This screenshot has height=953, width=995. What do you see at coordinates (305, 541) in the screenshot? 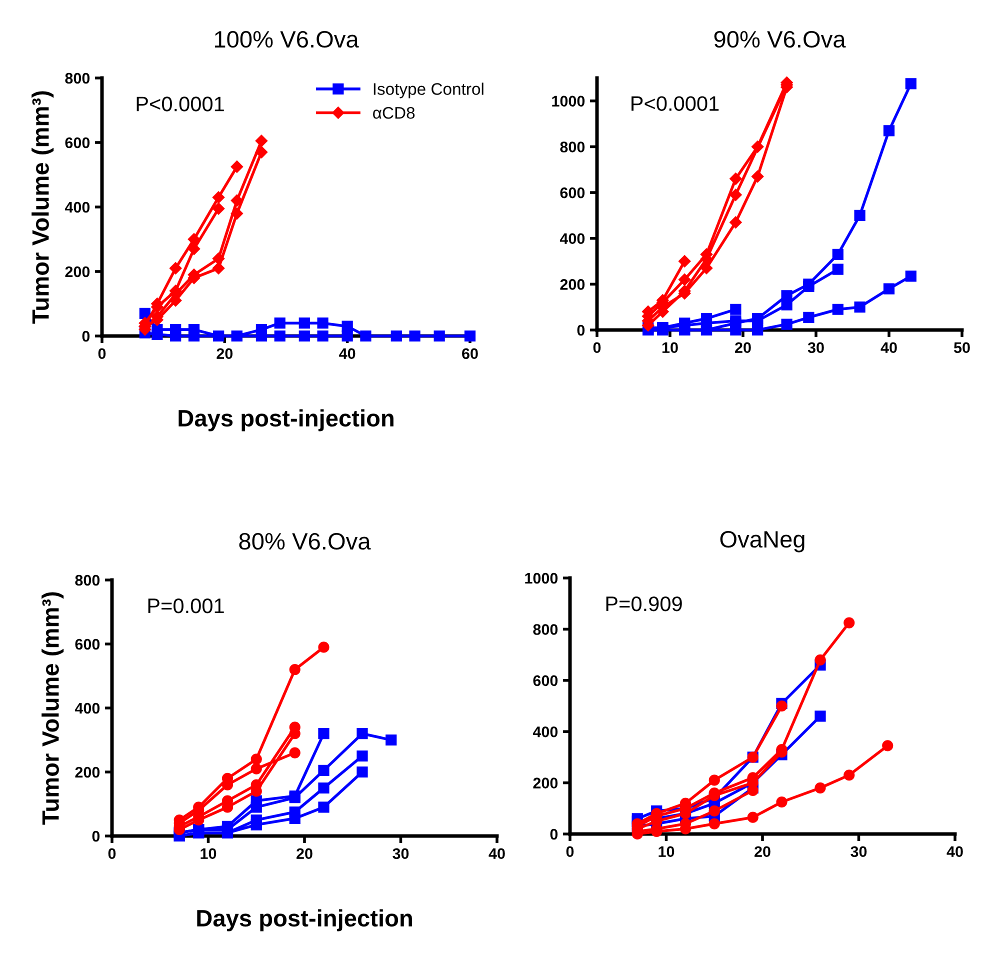
I see `chart-title: 80% V6.Ova` at bounding box center [305, 541].